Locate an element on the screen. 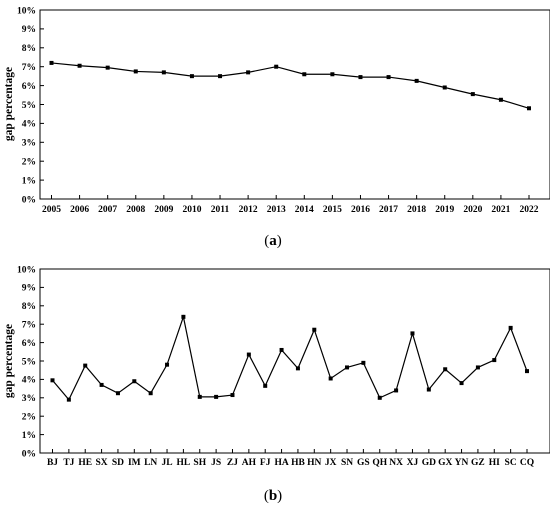  chart-b-y-tick-label: 0% is located at coordinates (29, 454).